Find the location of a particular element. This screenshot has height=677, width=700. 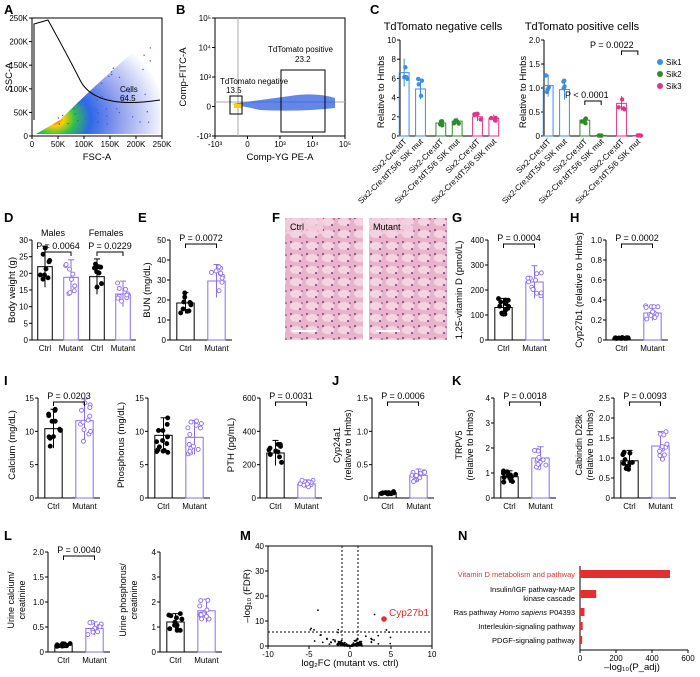

panel-label-a: A is located at coordinates (9, 9).